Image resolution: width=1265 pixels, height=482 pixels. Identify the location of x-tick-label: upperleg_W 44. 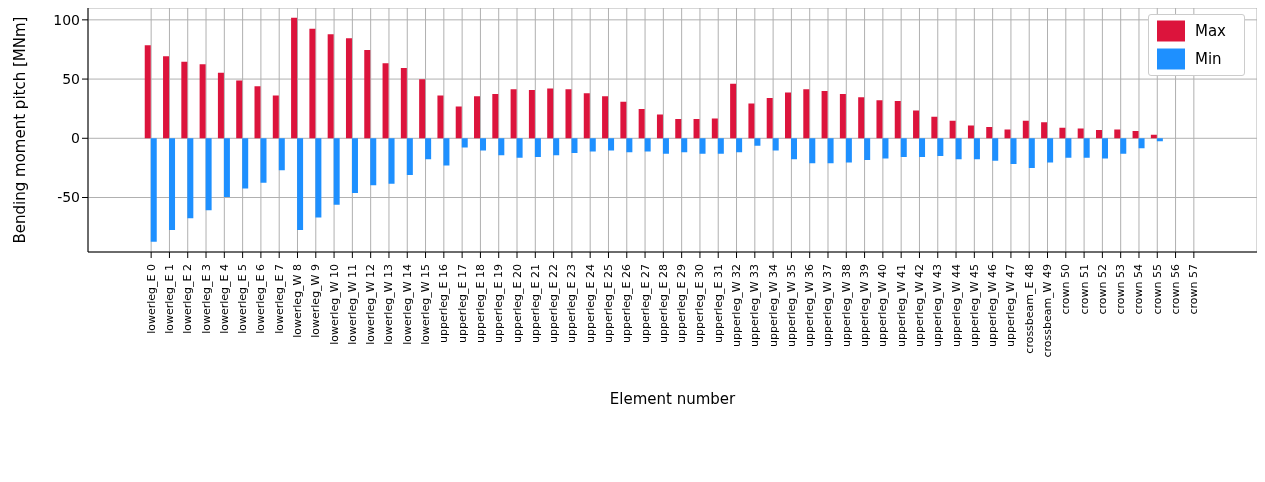
(956, 305).